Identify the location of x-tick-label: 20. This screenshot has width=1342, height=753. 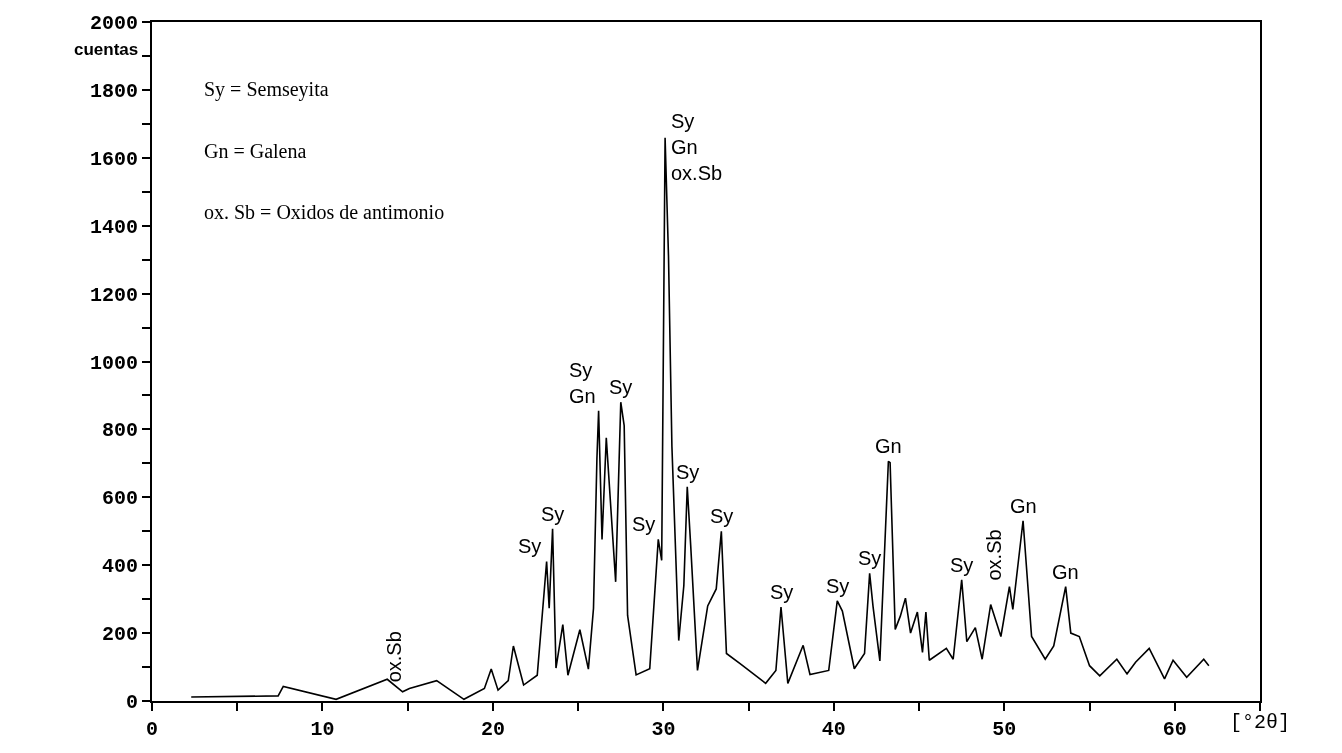
(492, 729).